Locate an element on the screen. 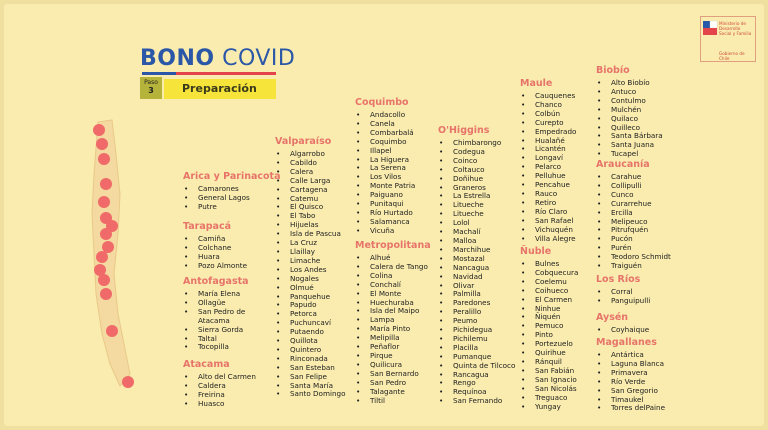 Image resolution: width=768 pixels, height=430 pixels. commune: Paiguano is located at coordinates (397, 195).